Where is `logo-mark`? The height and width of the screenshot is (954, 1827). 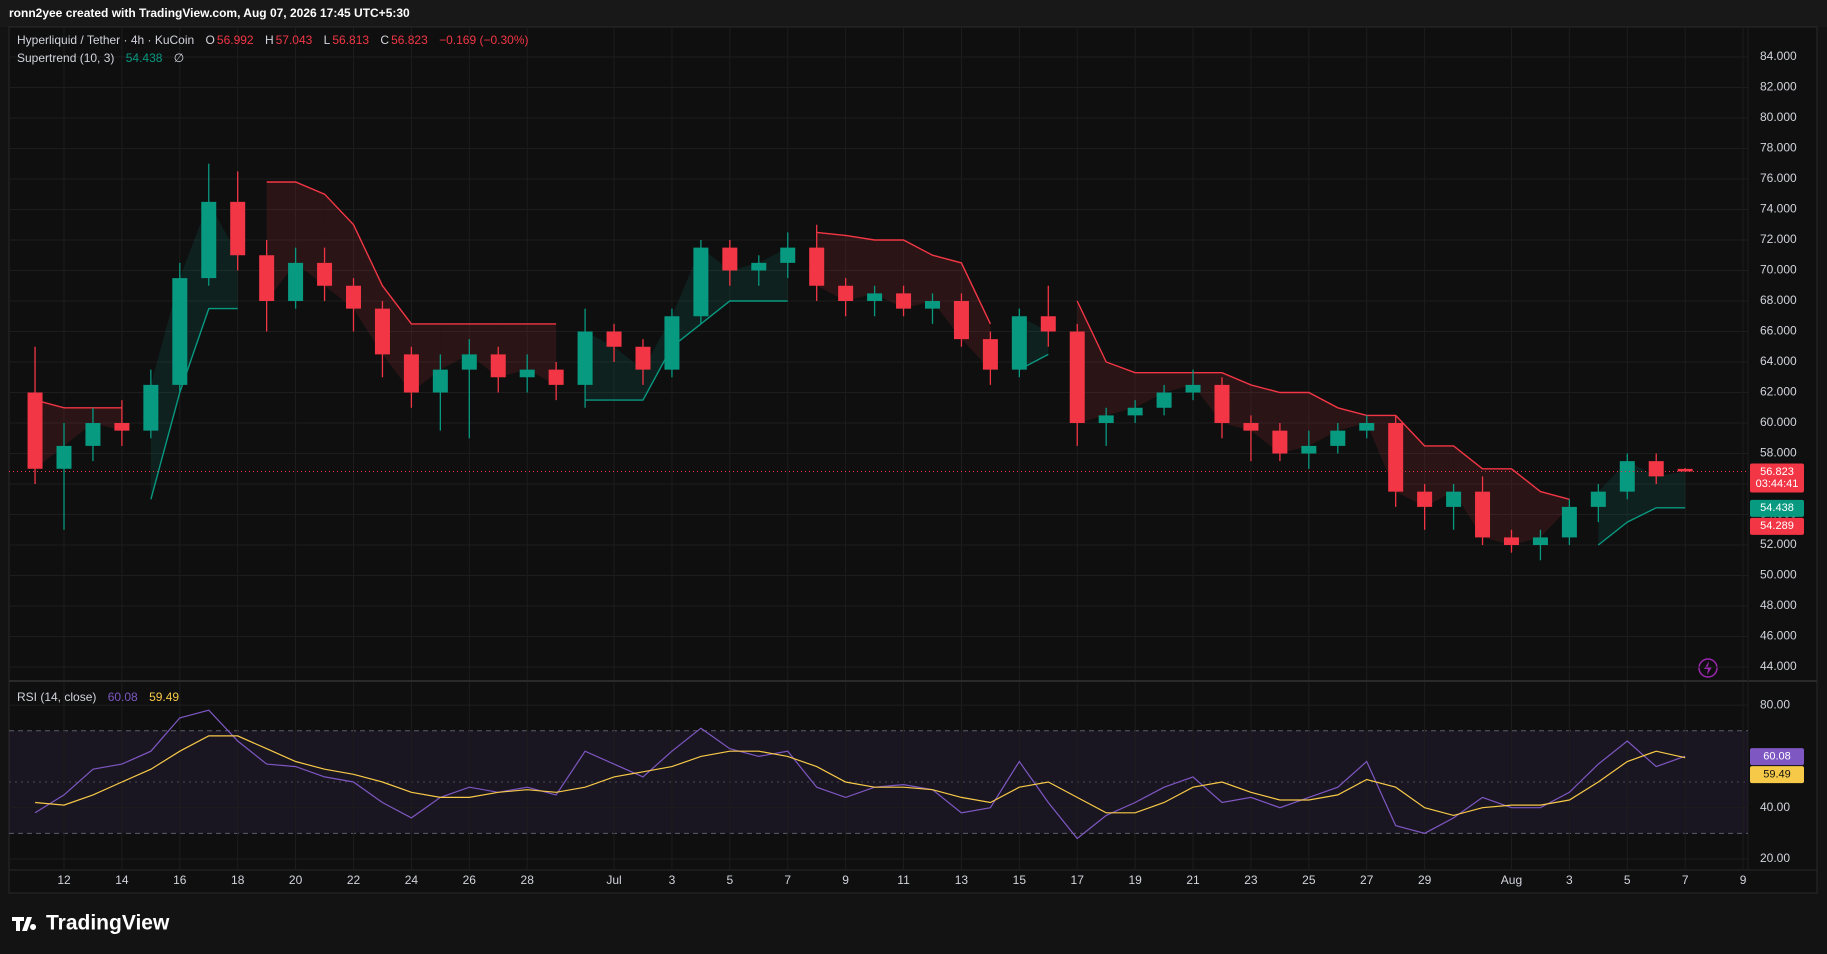 logo-mark is located at coordinates (24, 924).